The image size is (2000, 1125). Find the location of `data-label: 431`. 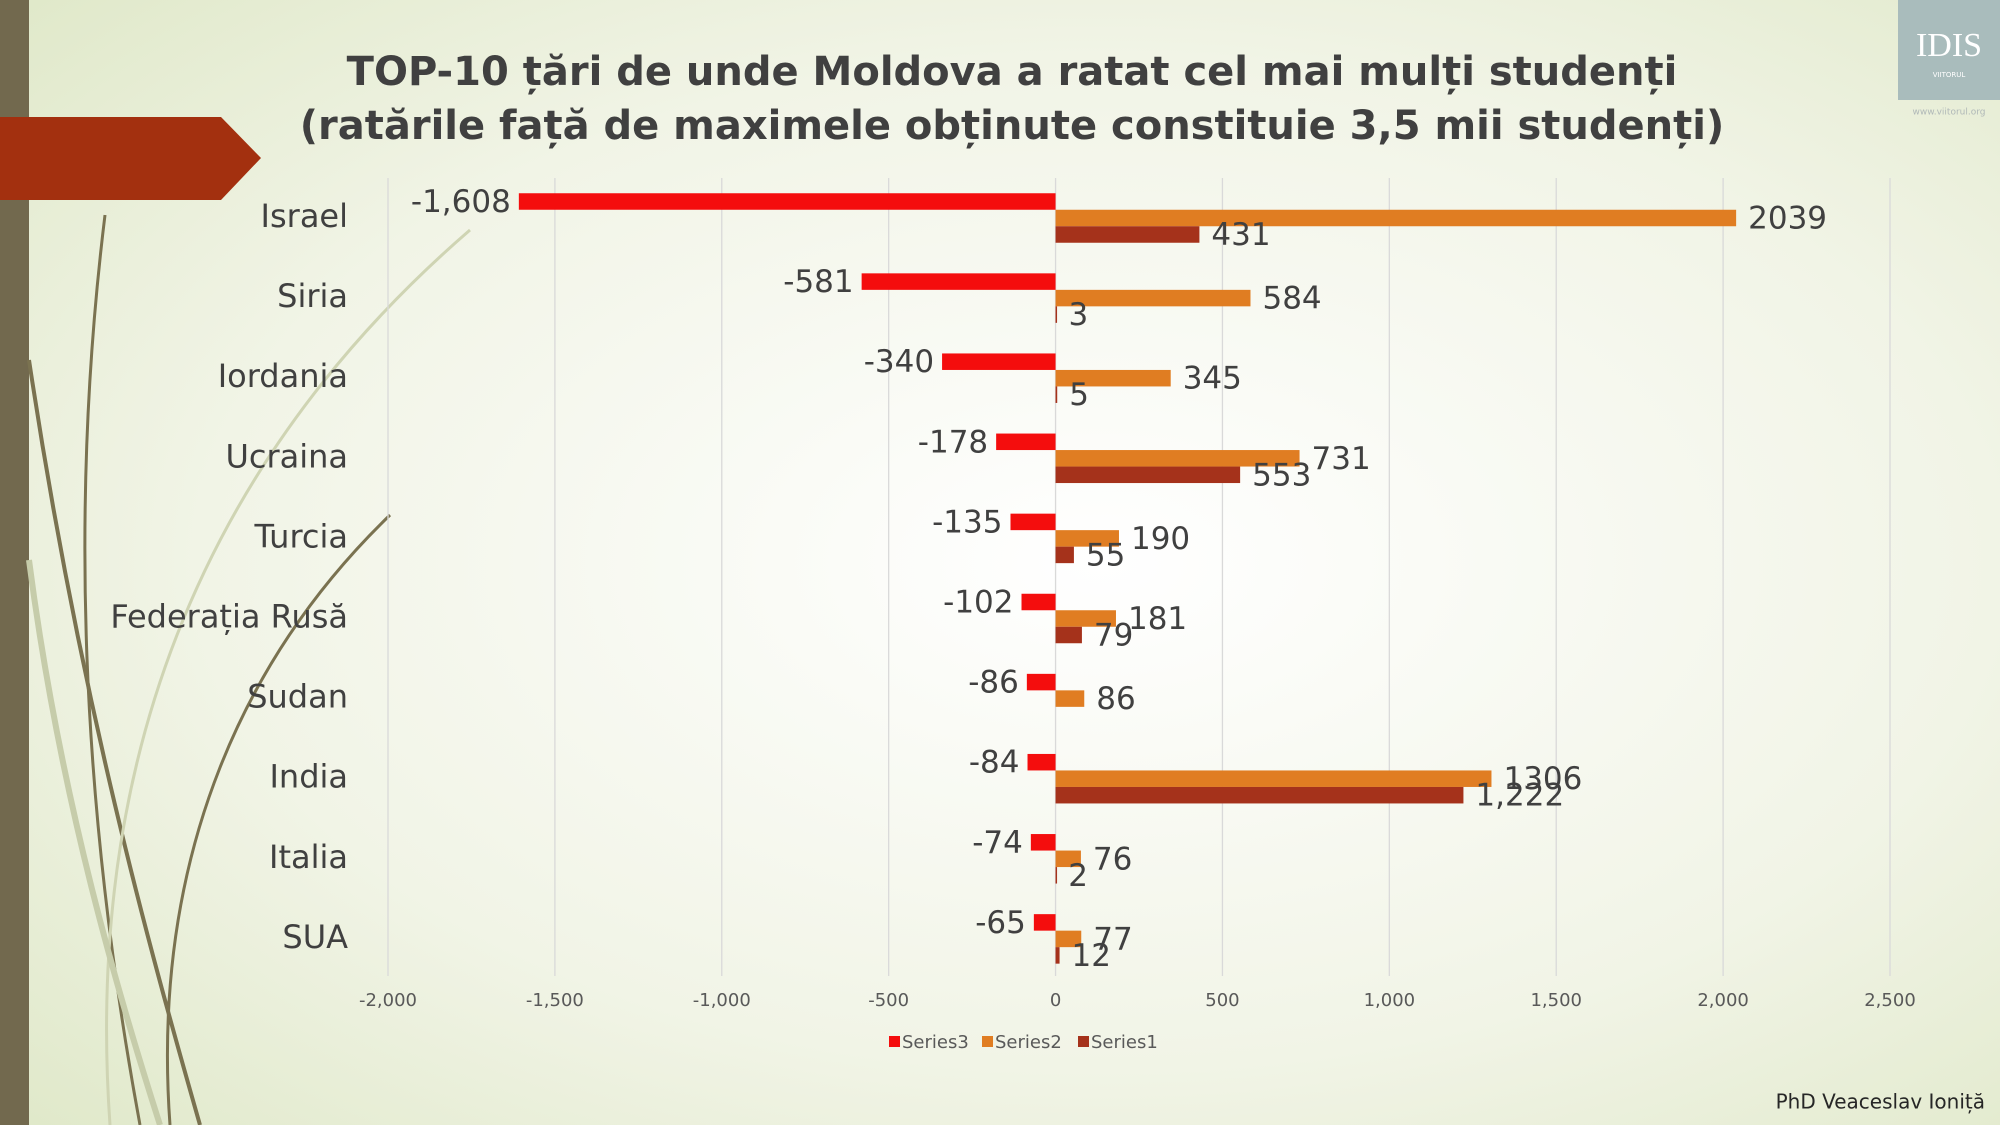

data-label: 431 is located at coordinates (1240, 235).